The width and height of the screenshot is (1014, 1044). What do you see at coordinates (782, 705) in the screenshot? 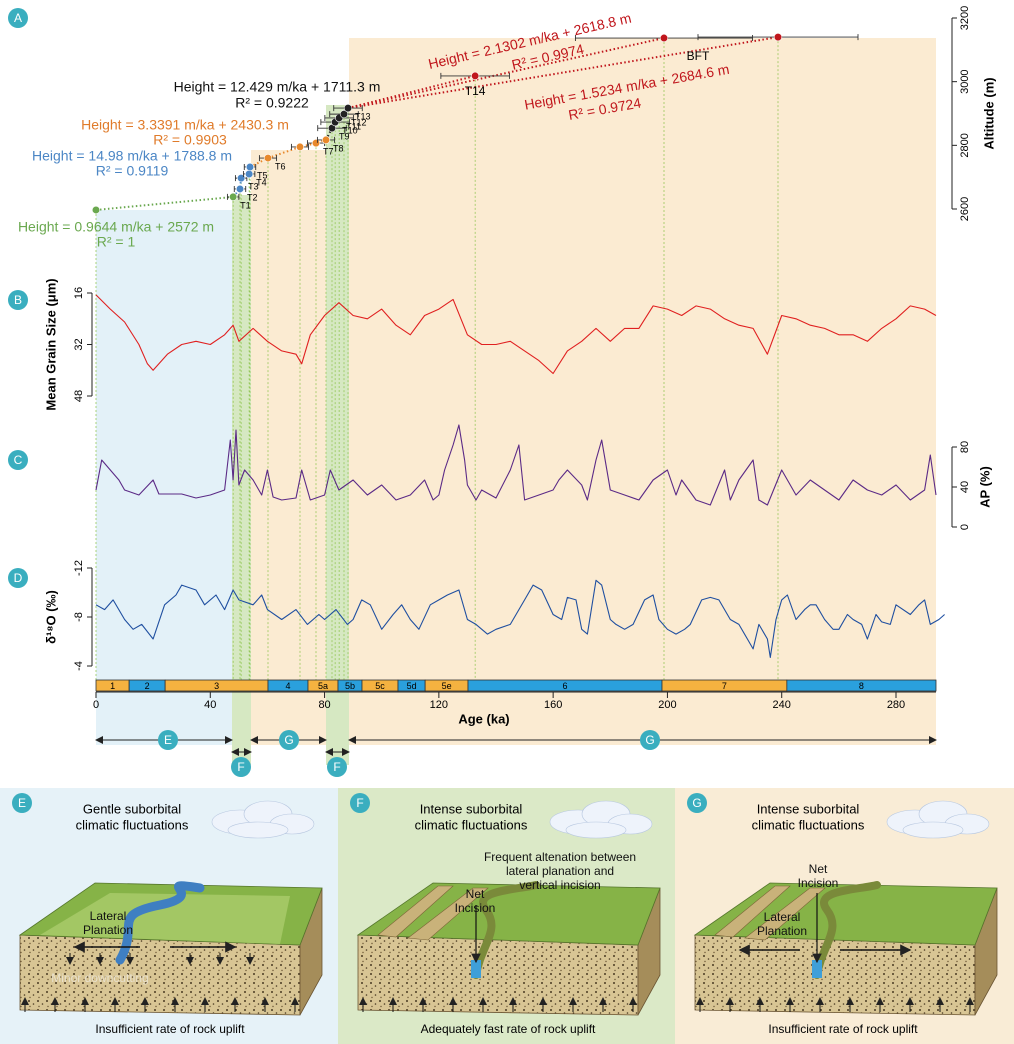
I see `x-tick-label: 240` at bounding box center [782, 705].